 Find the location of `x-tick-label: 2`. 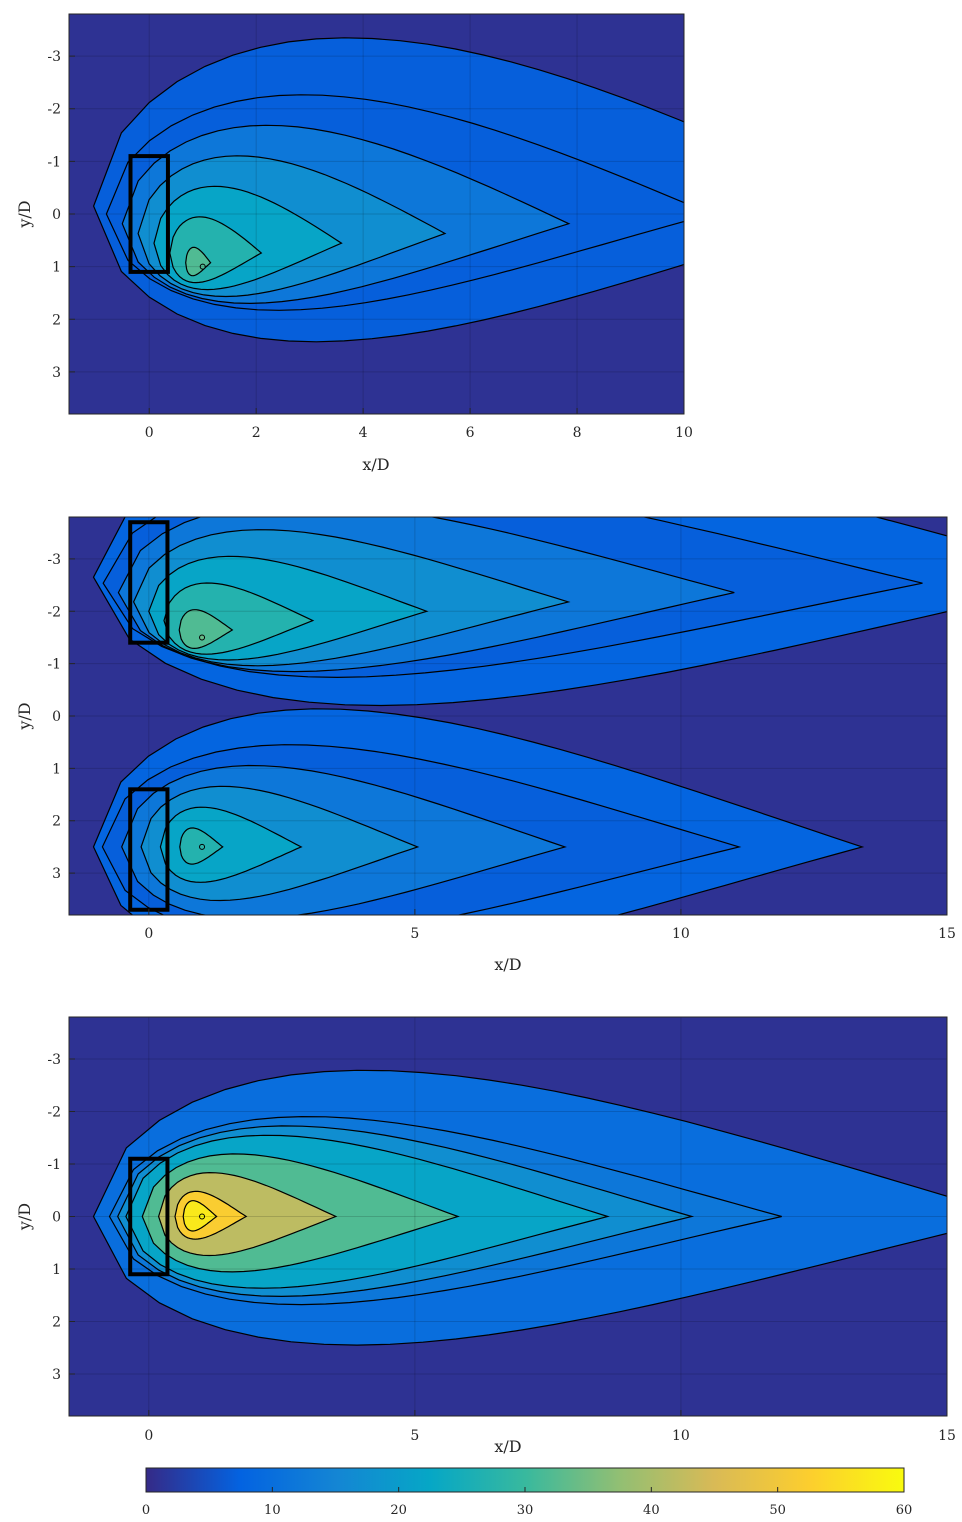

x-tick-label: 2 is located at coordinates (256, 433).